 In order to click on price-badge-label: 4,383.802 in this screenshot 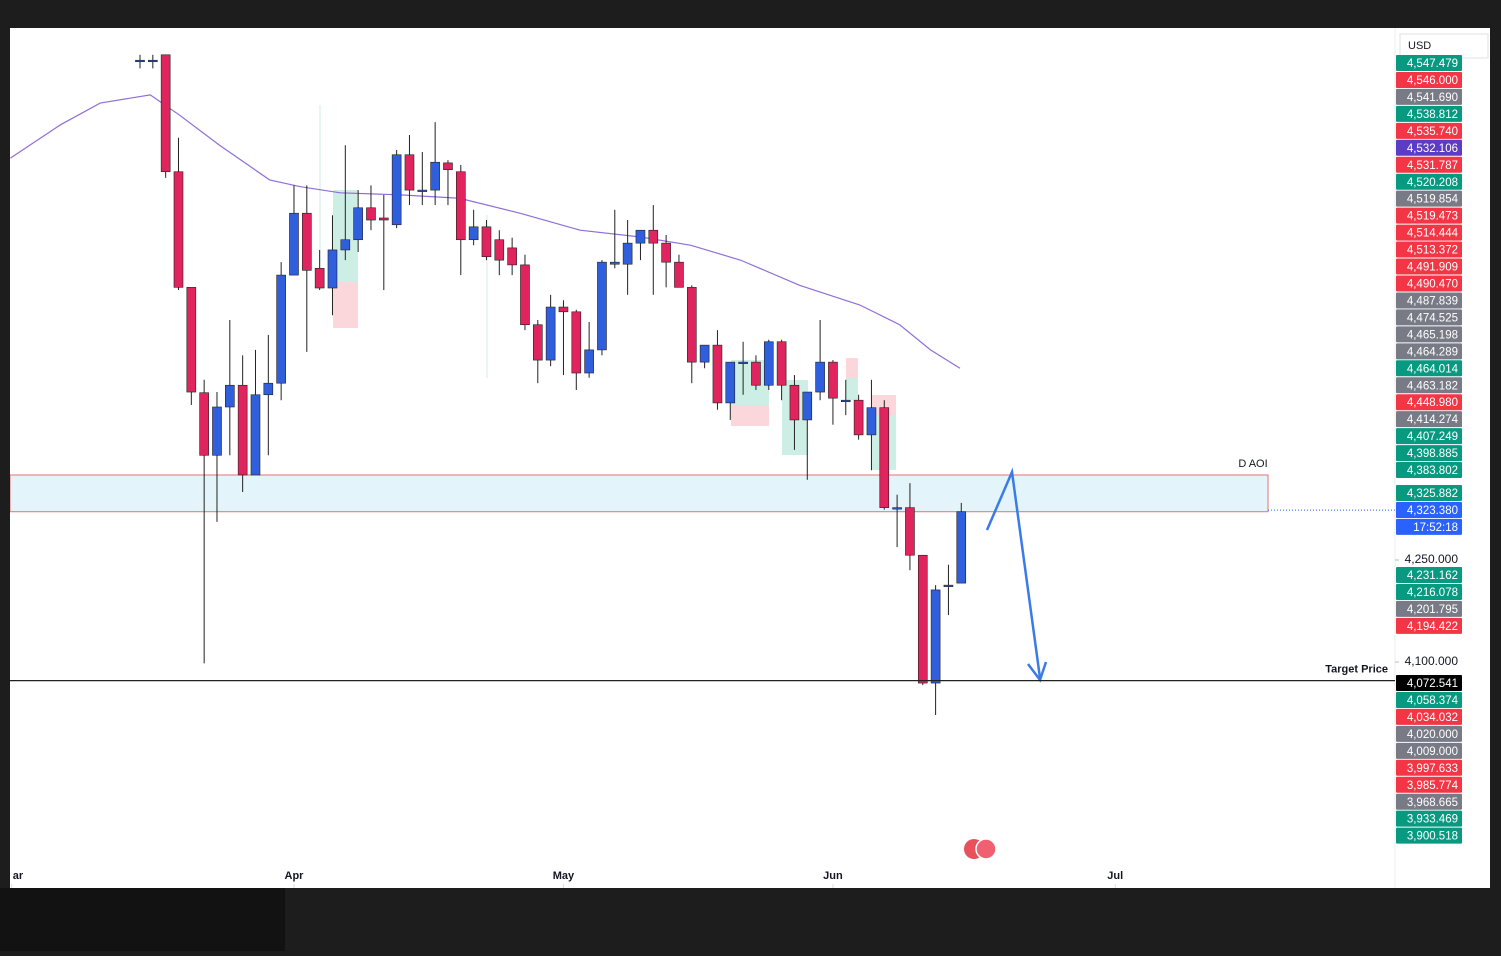, I will do `click(1432, 471)`.